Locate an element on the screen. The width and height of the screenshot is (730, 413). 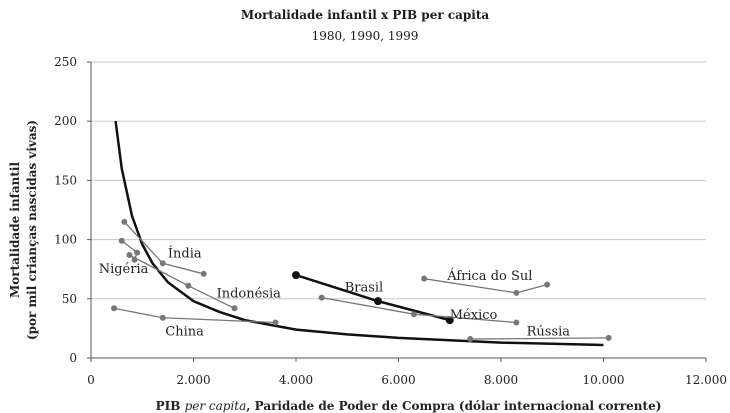
y-tick-label-0: 0 is located at coordinates (73, 358).